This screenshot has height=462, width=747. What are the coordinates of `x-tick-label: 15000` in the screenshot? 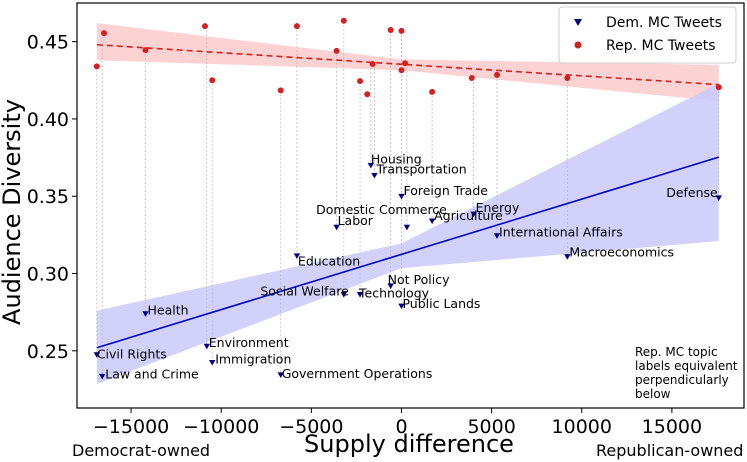 It's located at (672, 427).